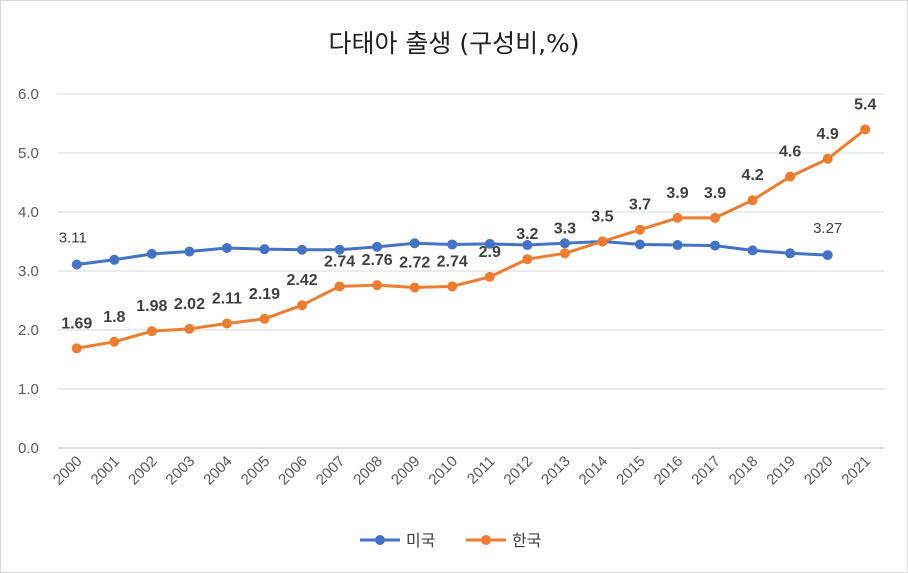 The height and width of the screenshot is (573, 908). Describe the element at coordinates (420, 540) in the screenshot. I see `legend-label-us: 미국` at that location.